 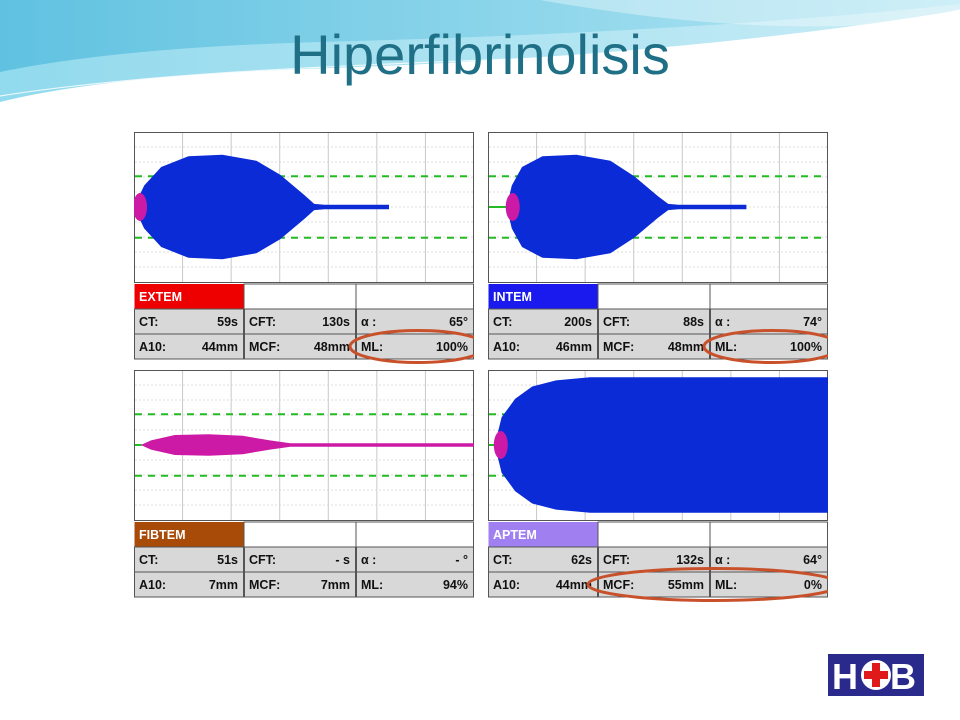 What do you see at coordinates (903, 676) in the screenshot?
I see `svg-text: B` at bounding box center [903, 676].